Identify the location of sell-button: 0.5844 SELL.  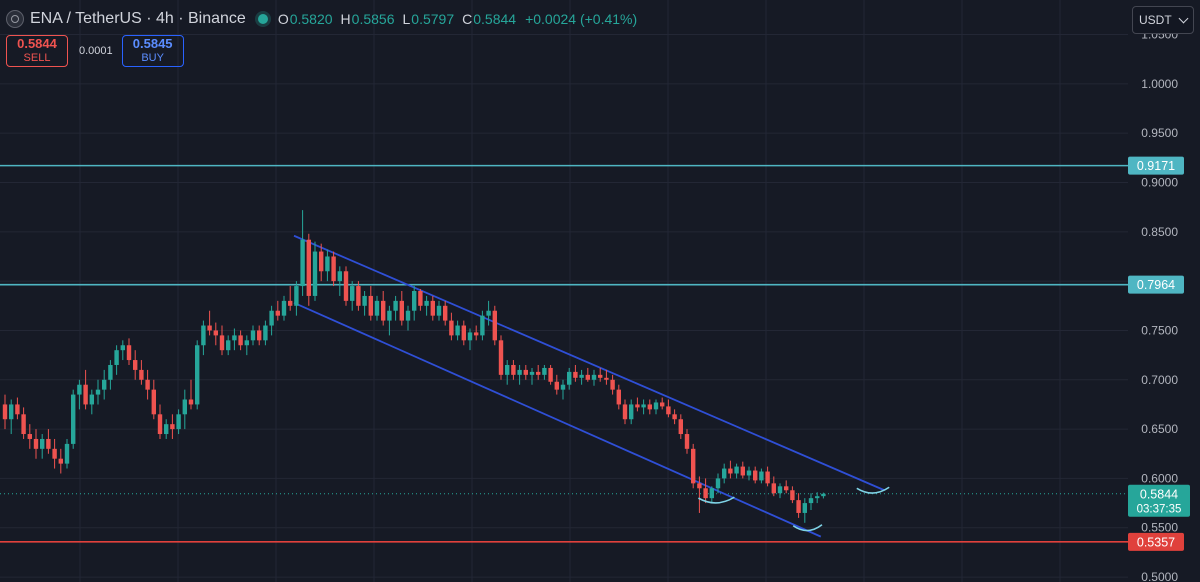
(37, 51).